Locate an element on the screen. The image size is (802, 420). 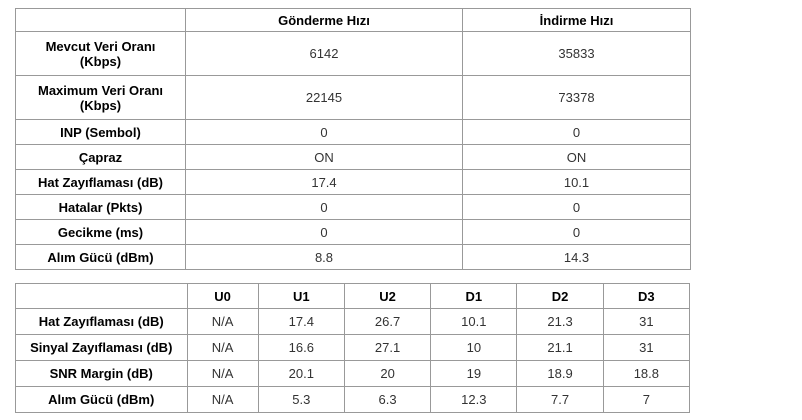
column-header-upload: Gönderme Hızı is located at coordinates (324, 20).